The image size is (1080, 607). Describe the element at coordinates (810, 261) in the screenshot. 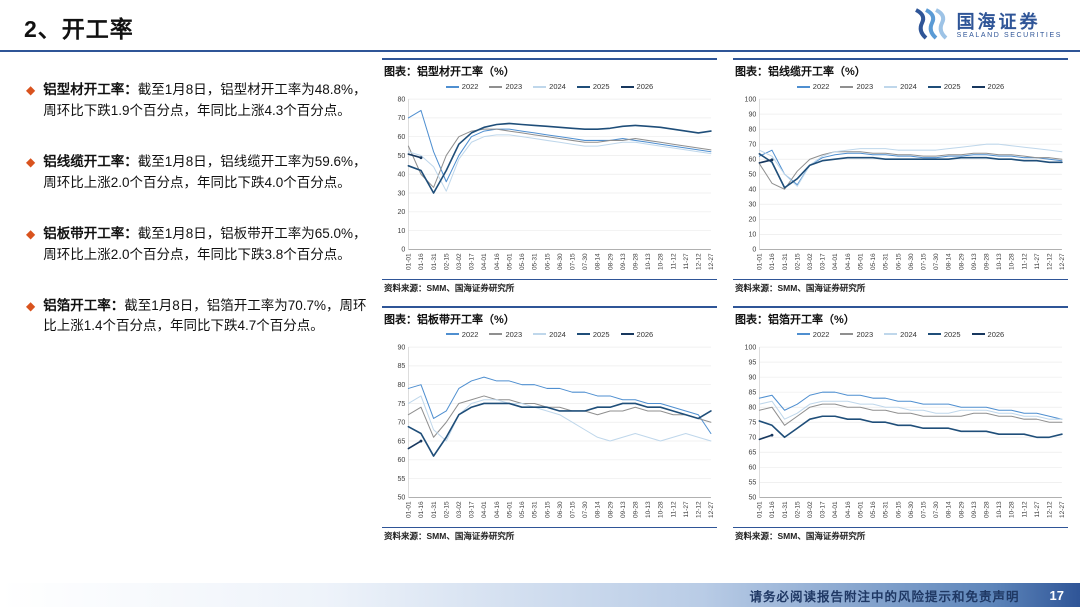

I see `svg-text: 03-02` at that location.